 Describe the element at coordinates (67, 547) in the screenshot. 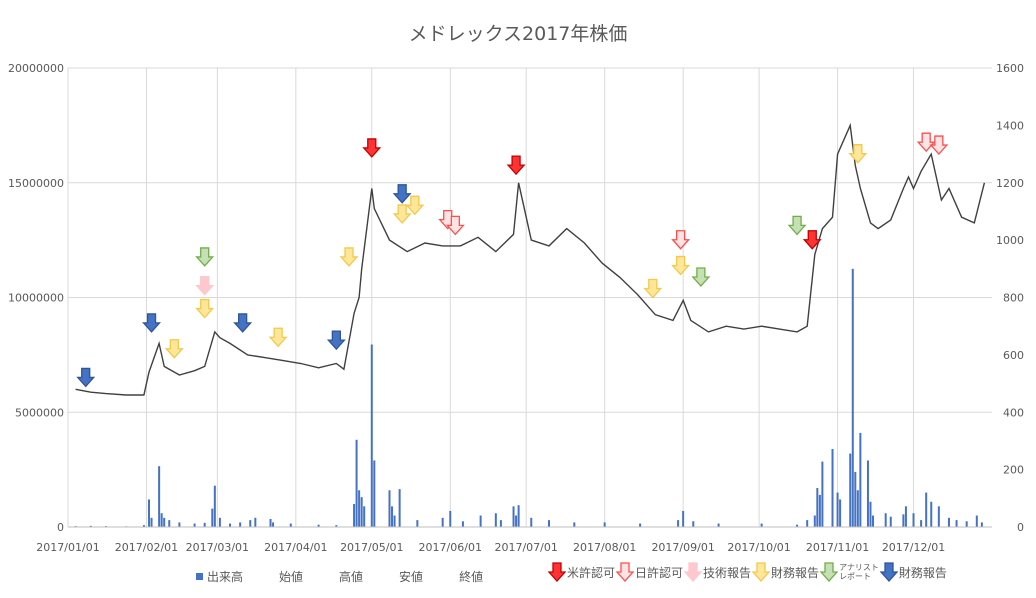

I see `x-tick-label: 2017/01/01` at that location.